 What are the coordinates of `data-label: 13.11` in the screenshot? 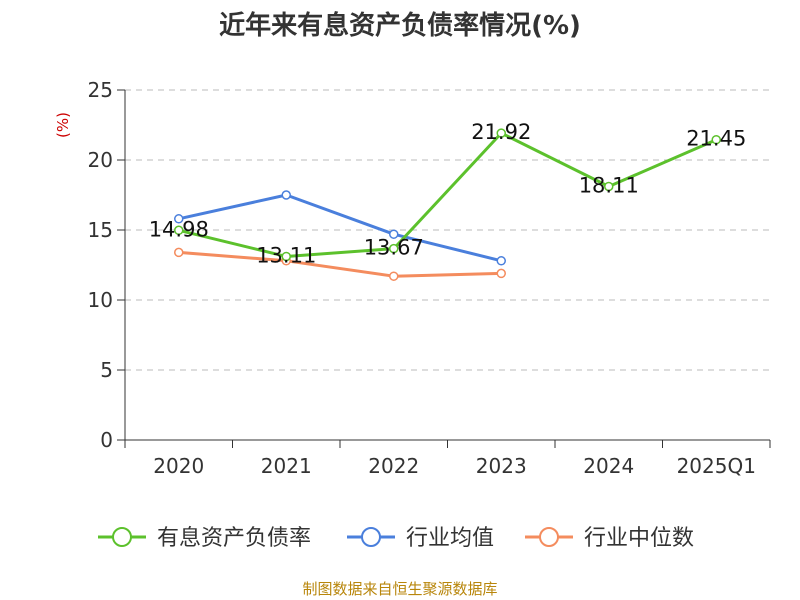 It's located at (286, 255).